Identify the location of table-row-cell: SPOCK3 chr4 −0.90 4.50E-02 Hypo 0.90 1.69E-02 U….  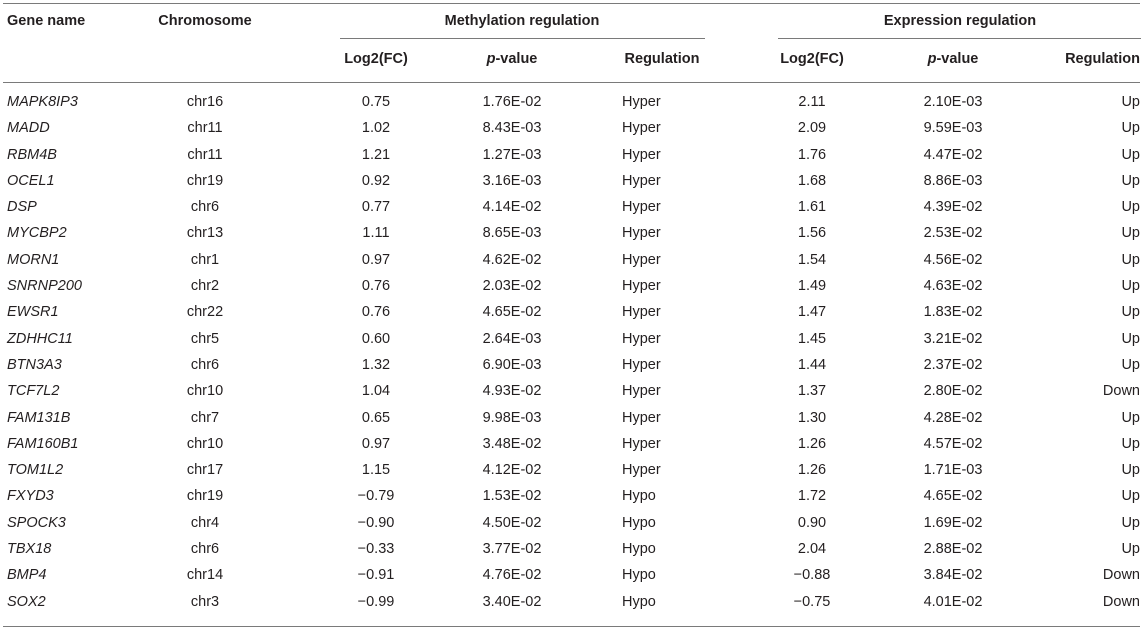
(571, 523).